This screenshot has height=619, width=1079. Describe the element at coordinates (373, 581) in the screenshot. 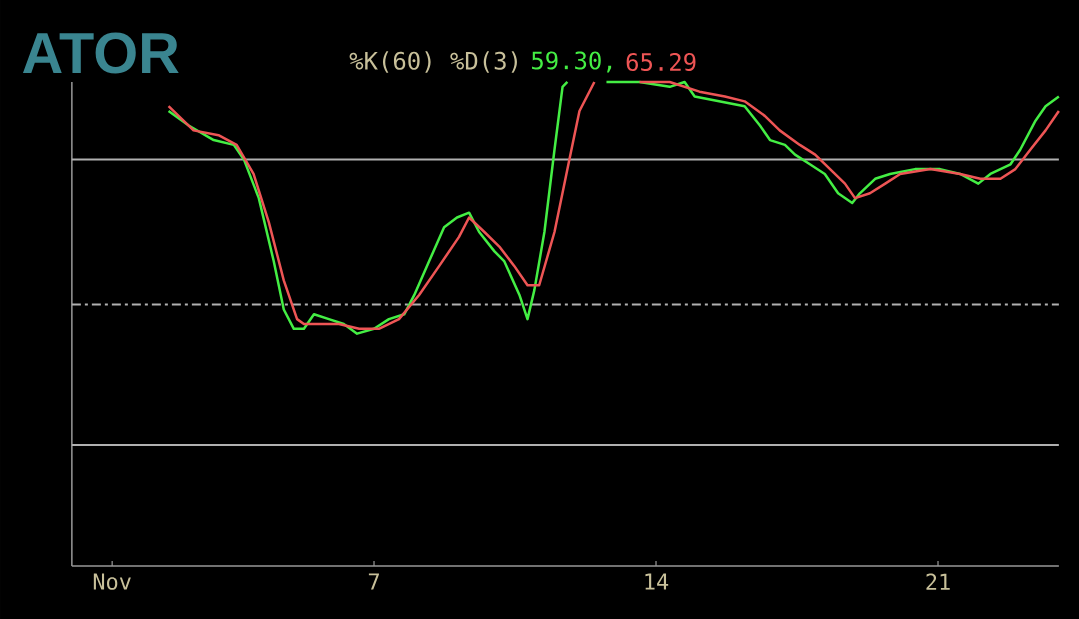

I see `x-tick-label: 7` at that location.